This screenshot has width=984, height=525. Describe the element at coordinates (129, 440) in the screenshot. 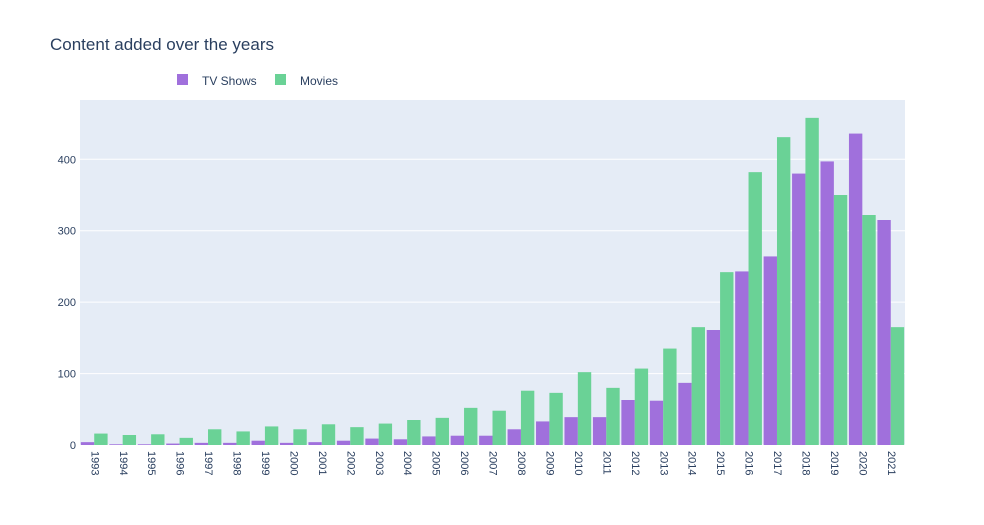

I see `bar-movies-1994` at that location.